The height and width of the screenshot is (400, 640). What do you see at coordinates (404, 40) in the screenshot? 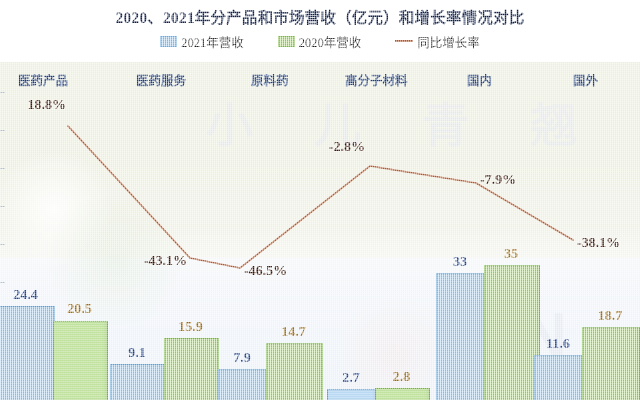
I see `legend-line-icon` at bounding box center [404, 40].